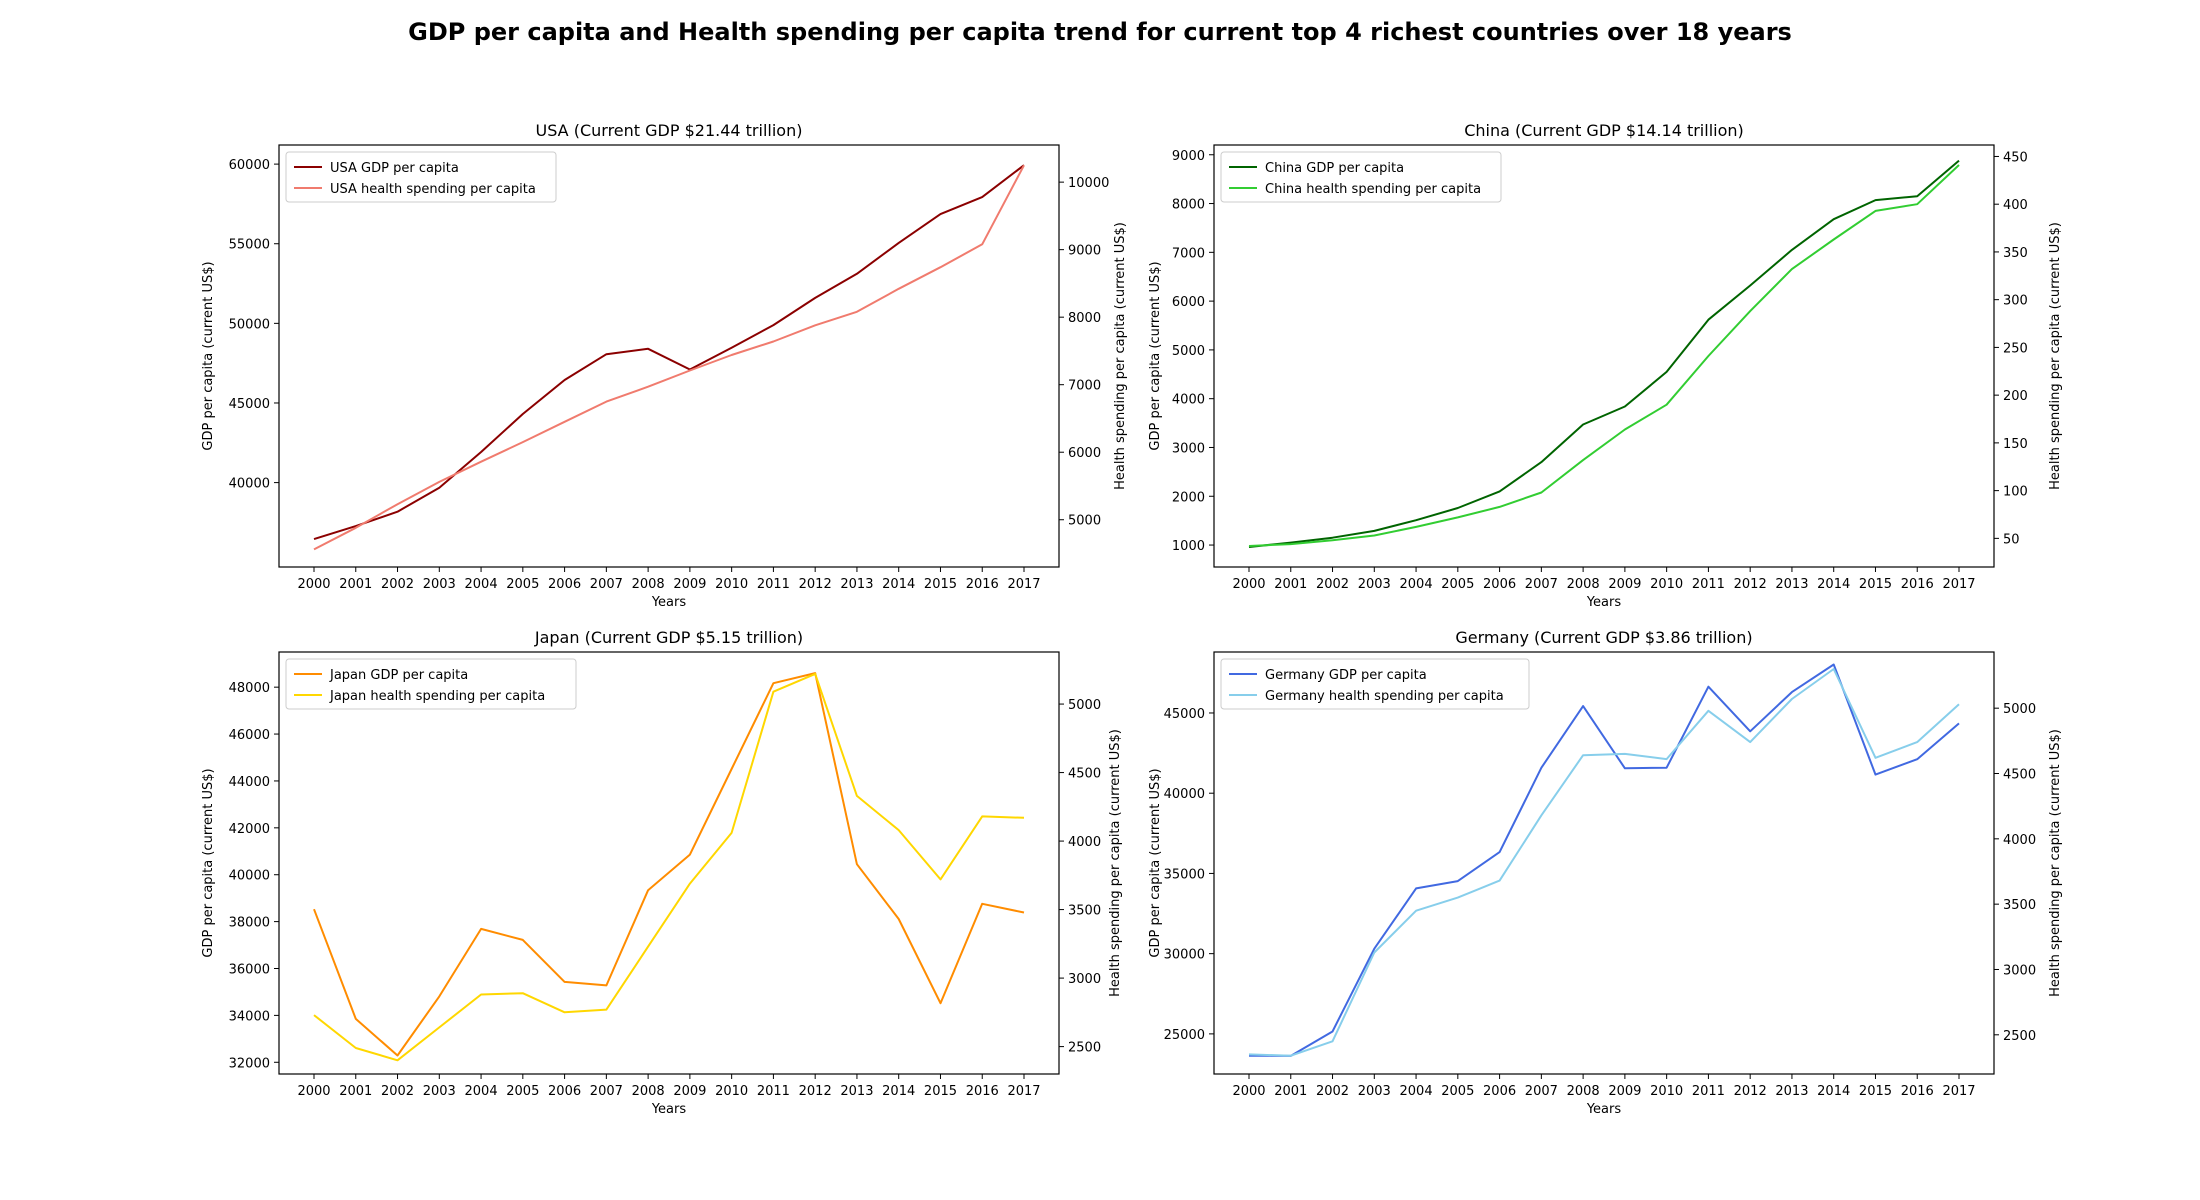 The image size is (2200, 1200). I want to click on legend-label: China GDP per capita, so click(1334, 168).